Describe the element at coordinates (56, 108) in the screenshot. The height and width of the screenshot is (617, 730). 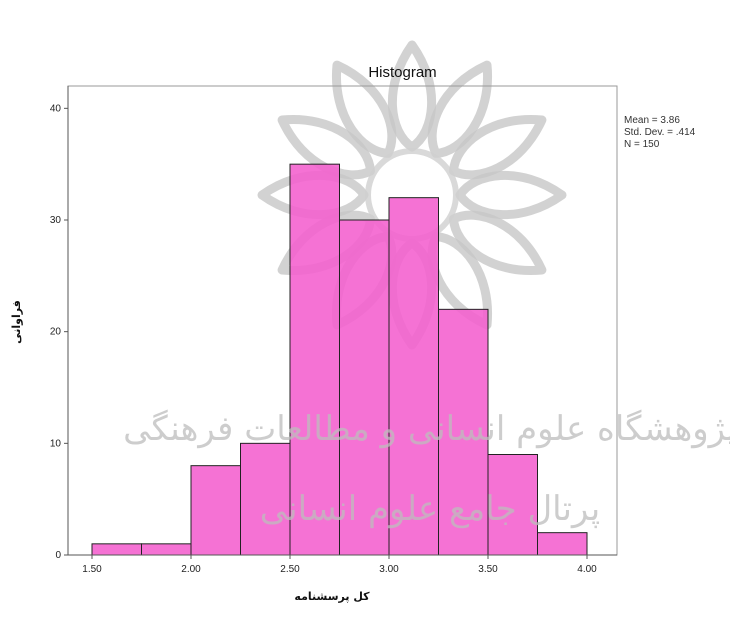
I see `y-tick-label: 40` at that location.